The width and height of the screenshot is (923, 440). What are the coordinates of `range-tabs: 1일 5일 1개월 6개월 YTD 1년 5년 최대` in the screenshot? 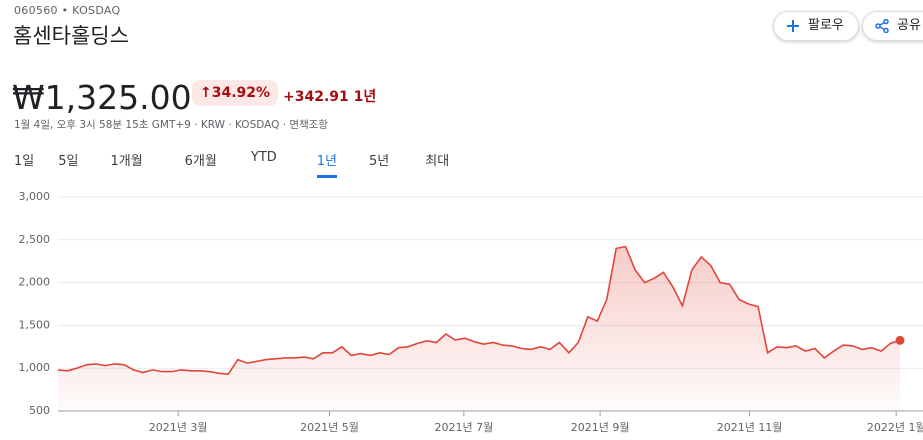 It's located at (231, 164).